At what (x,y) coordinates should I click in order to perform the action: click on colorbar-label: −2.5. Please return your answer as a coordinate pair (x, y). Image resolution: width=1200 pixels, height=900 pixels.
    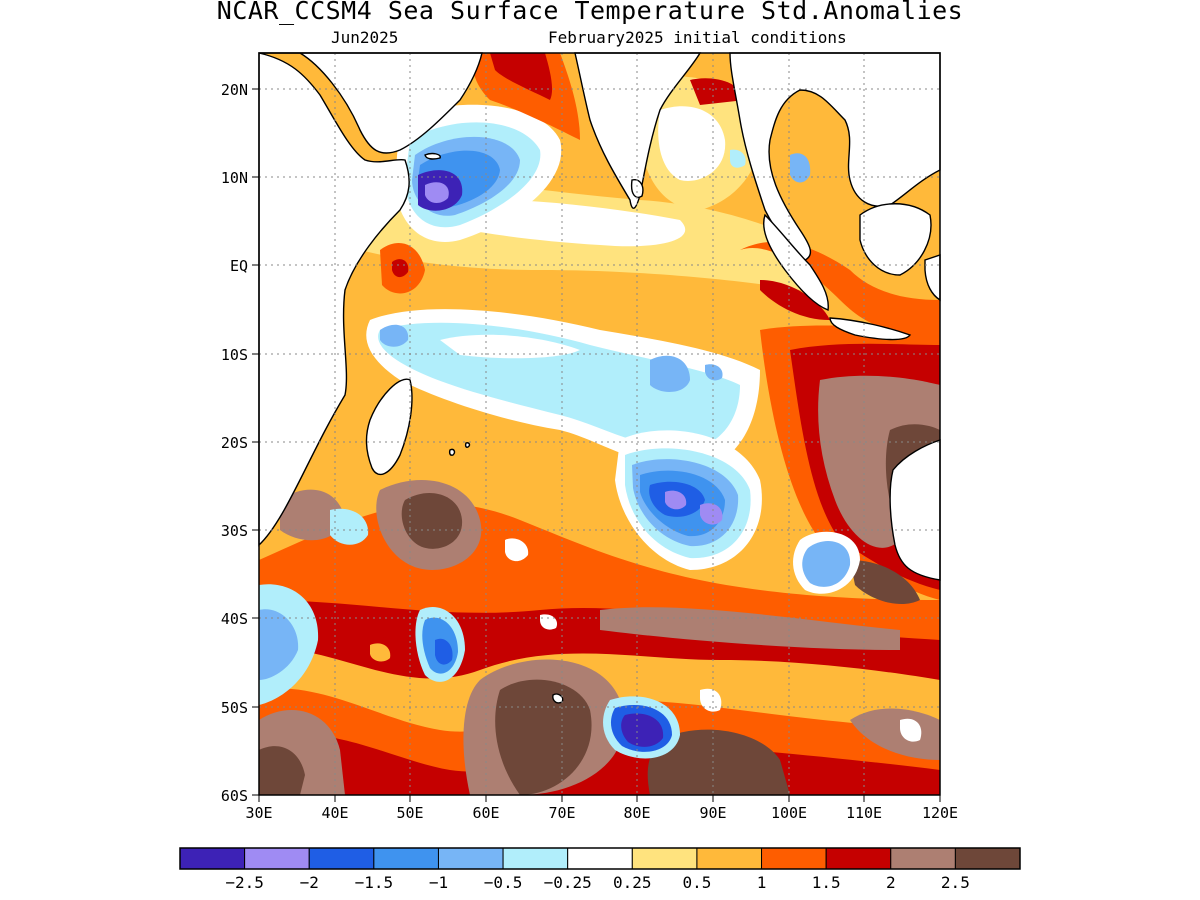
    Looking at the image, I should click on (244, 882).